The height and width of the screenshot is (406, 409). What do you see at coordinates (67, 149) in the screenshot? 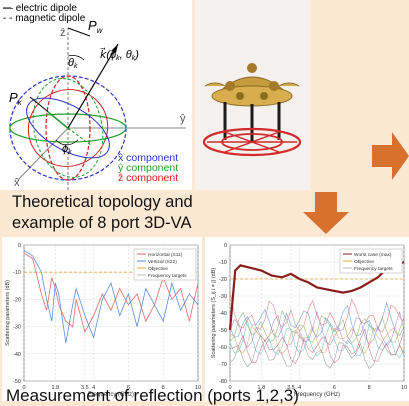
I see `phi-label: ϕk` at bounding box center [67, 149].